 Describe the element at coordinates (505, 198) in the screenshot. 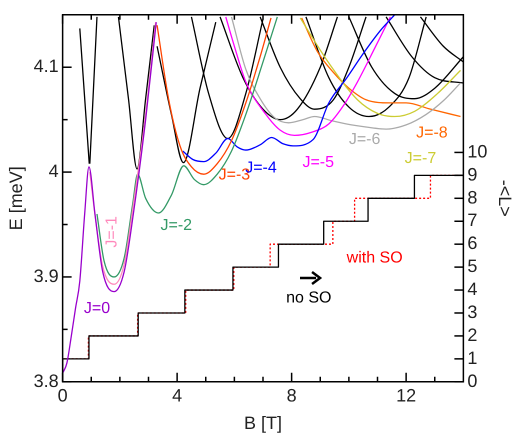

I see `y2-axis-title: -<L>` at that location.